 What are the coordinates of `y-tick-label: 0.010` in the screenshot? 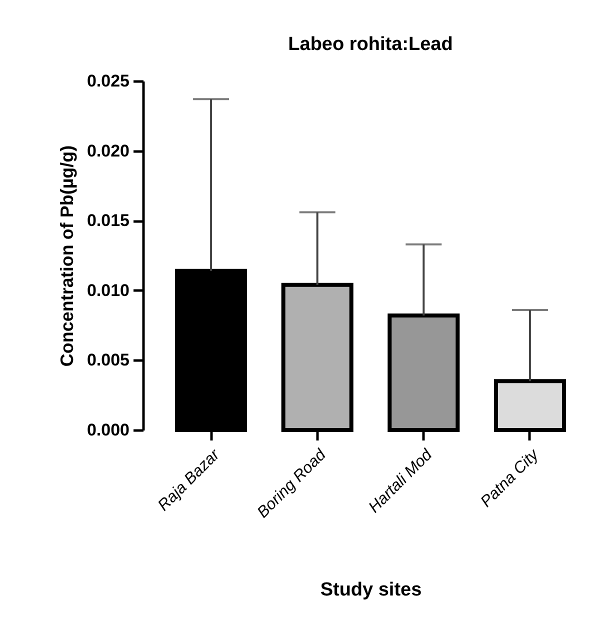 It's located at (108, 290).